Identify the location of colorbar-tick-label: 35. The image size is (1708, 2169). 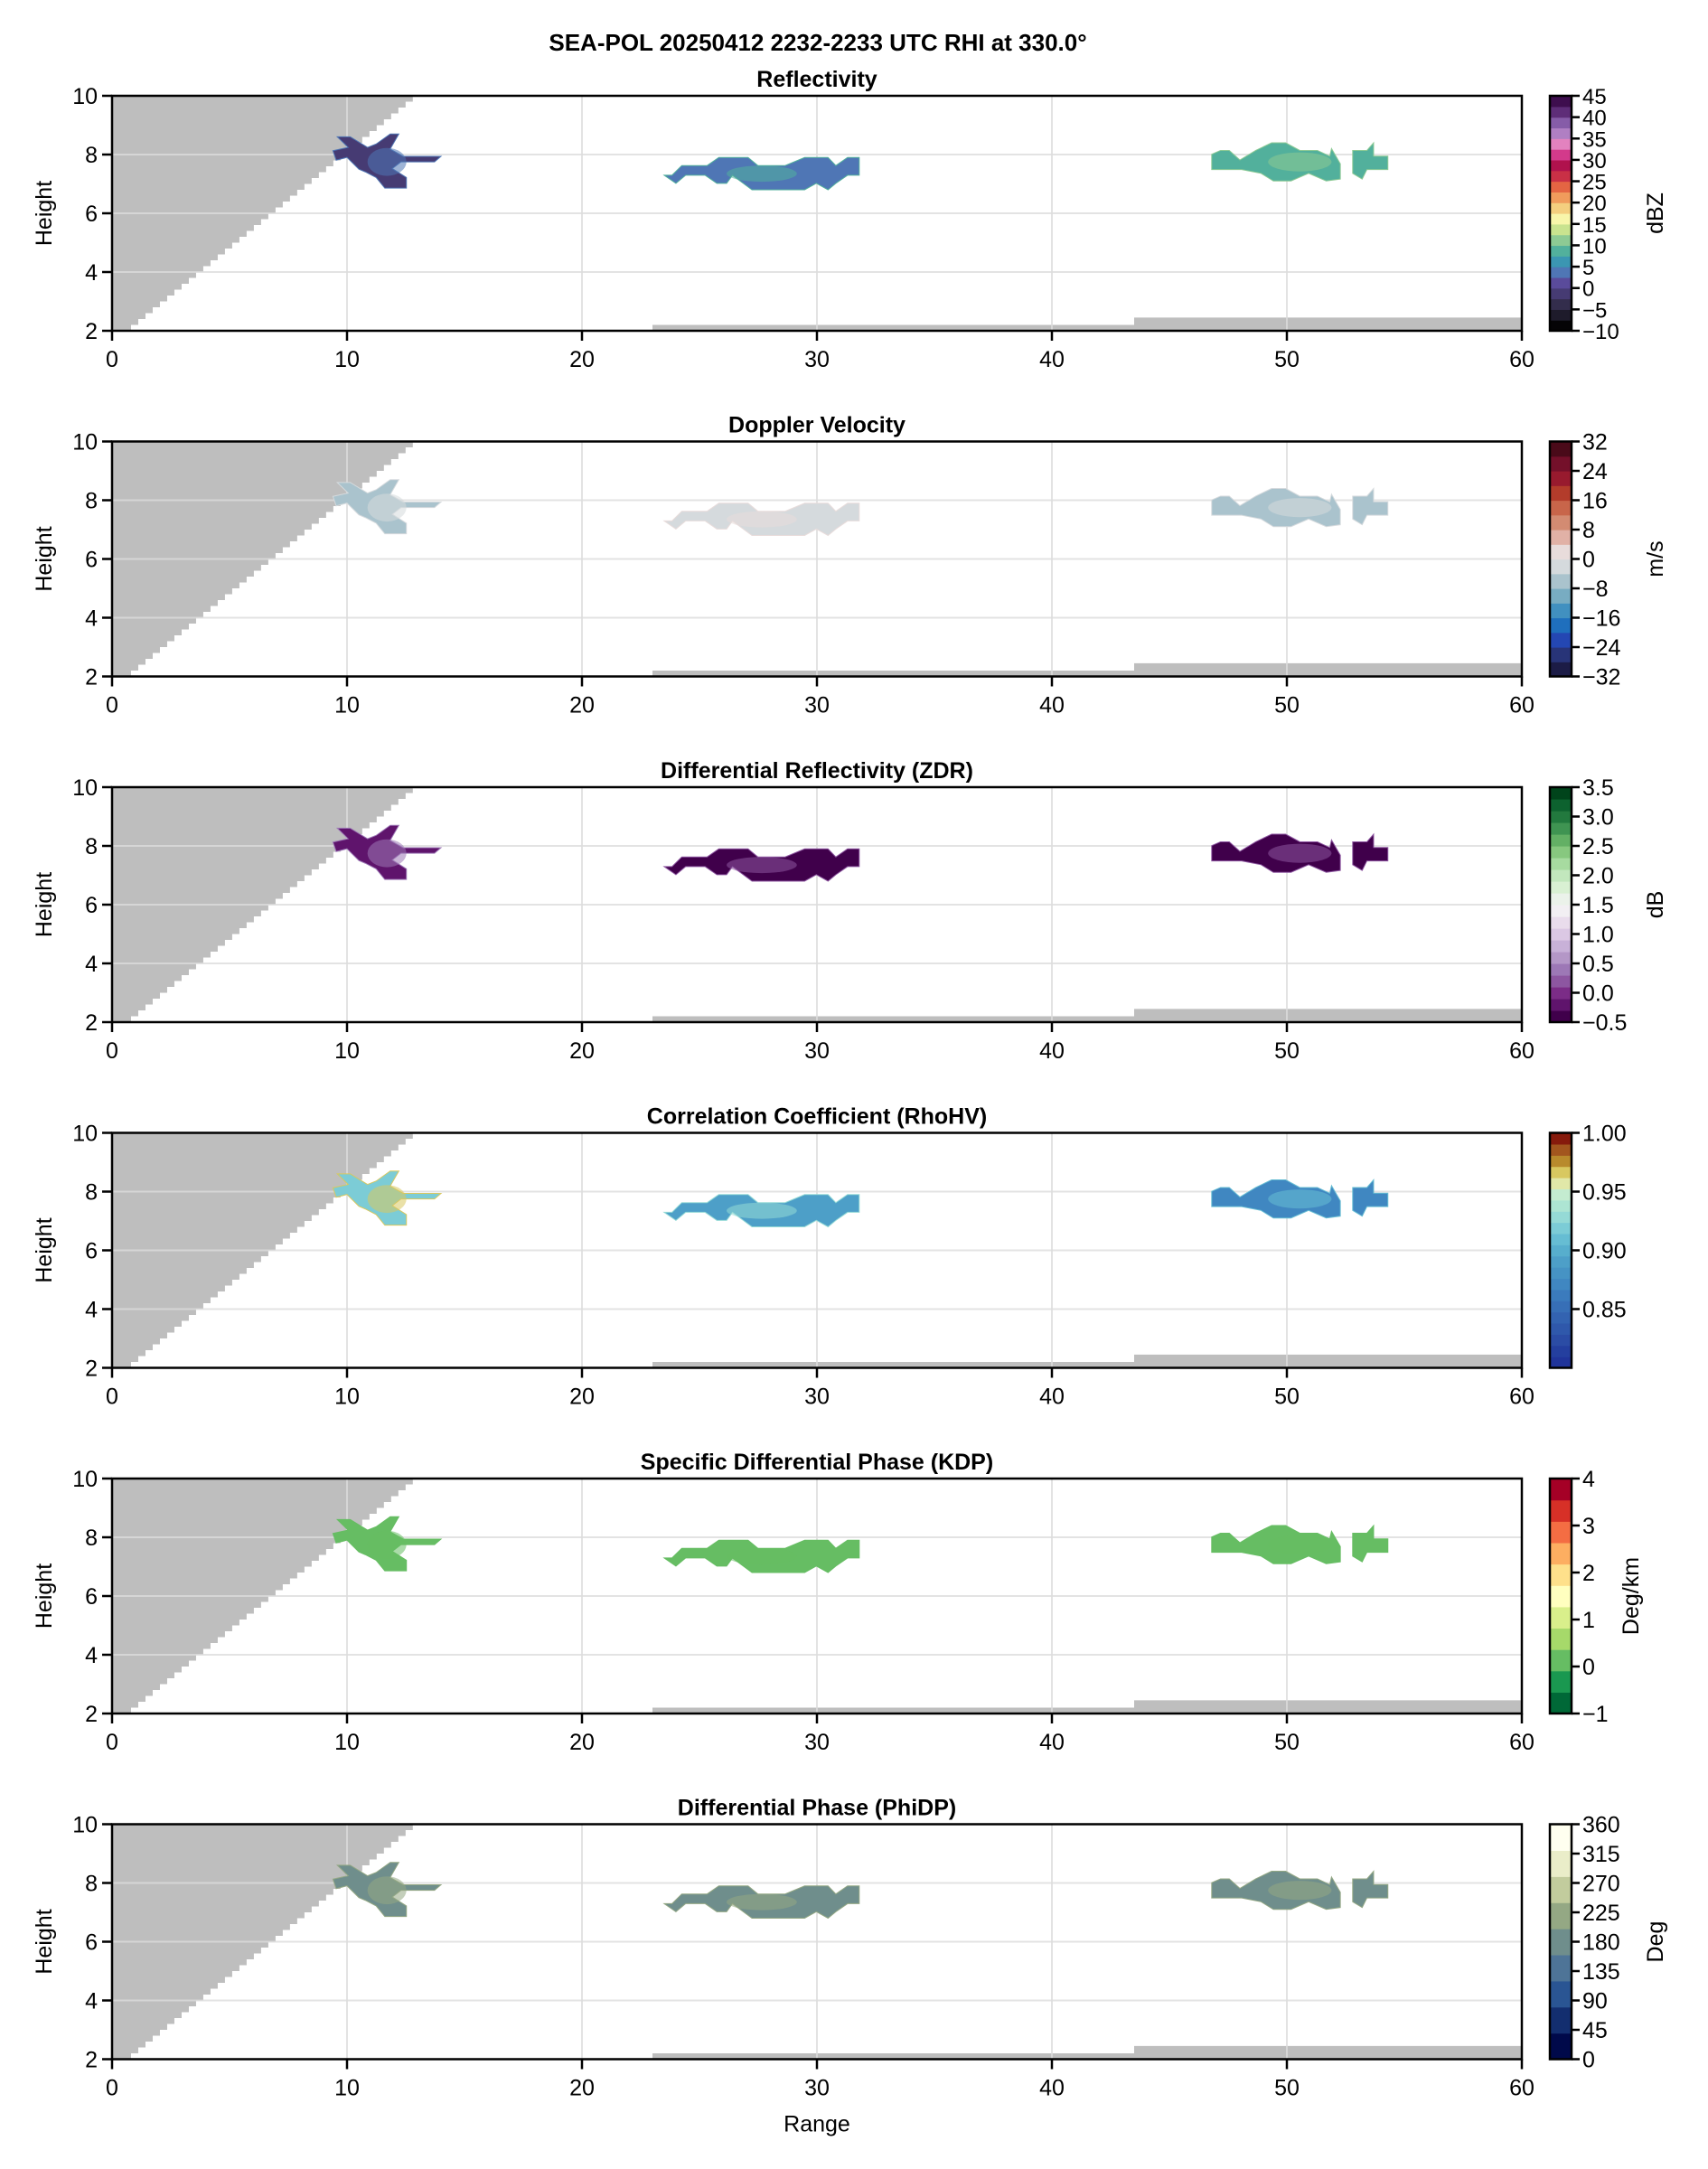
(1594, 140).